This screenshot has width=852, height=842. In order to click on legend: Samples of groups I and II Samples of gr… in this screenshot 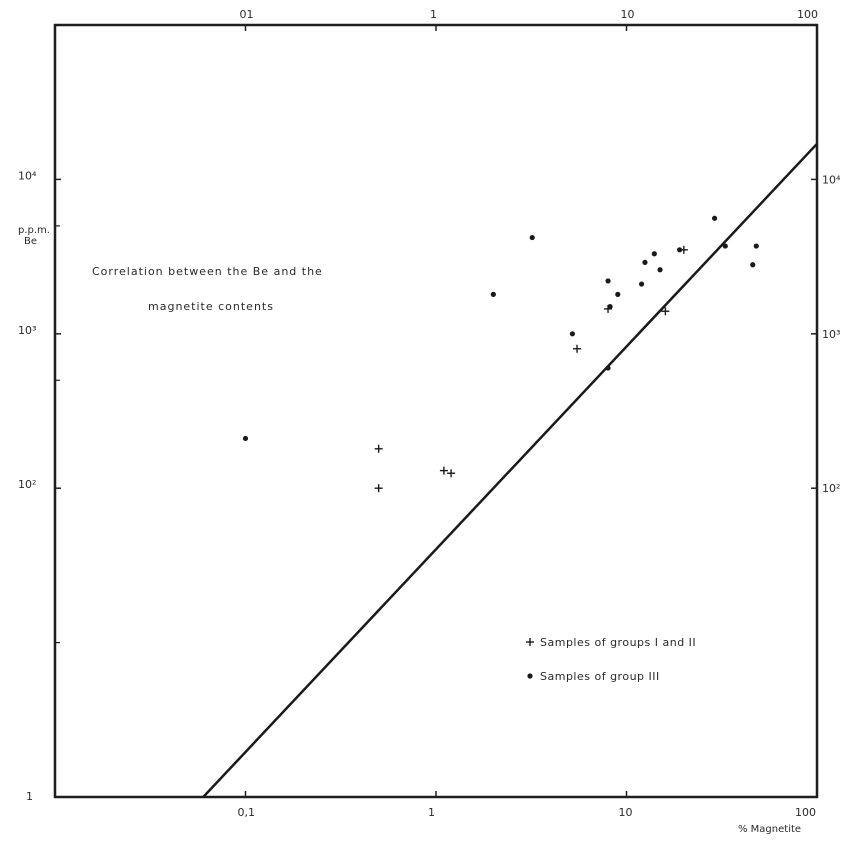, I will do `click(611, 659)`.